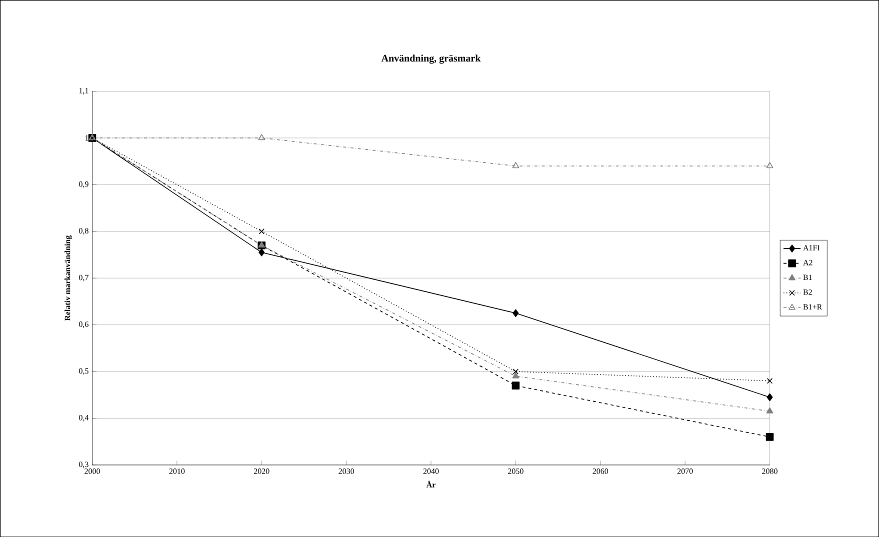 The height and width of the screenshot is (537, 879). I want to click on chart-title: Användning, gräsmark, so click(431, 59).